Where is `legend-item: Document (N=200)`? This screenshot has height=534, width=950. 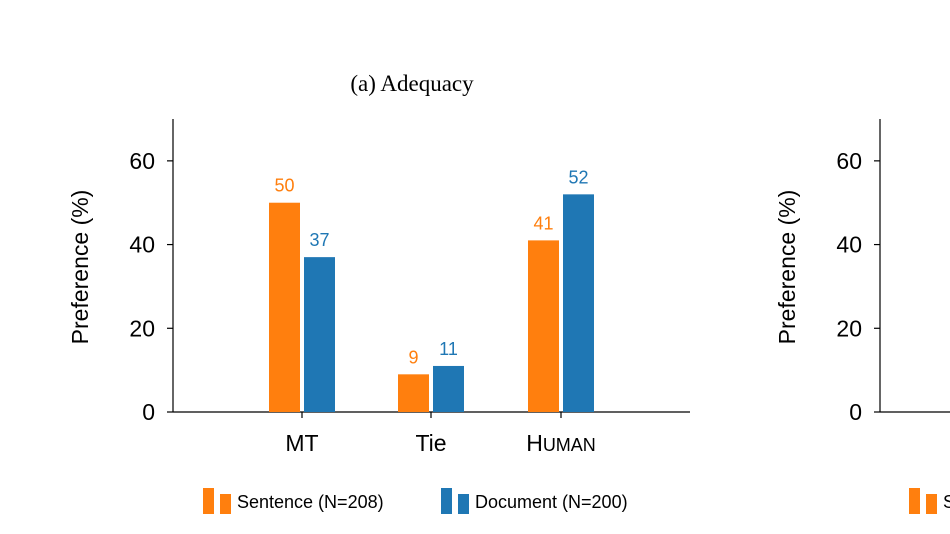 legend-item: Document (N=200) is located at coordinates (534, 501).